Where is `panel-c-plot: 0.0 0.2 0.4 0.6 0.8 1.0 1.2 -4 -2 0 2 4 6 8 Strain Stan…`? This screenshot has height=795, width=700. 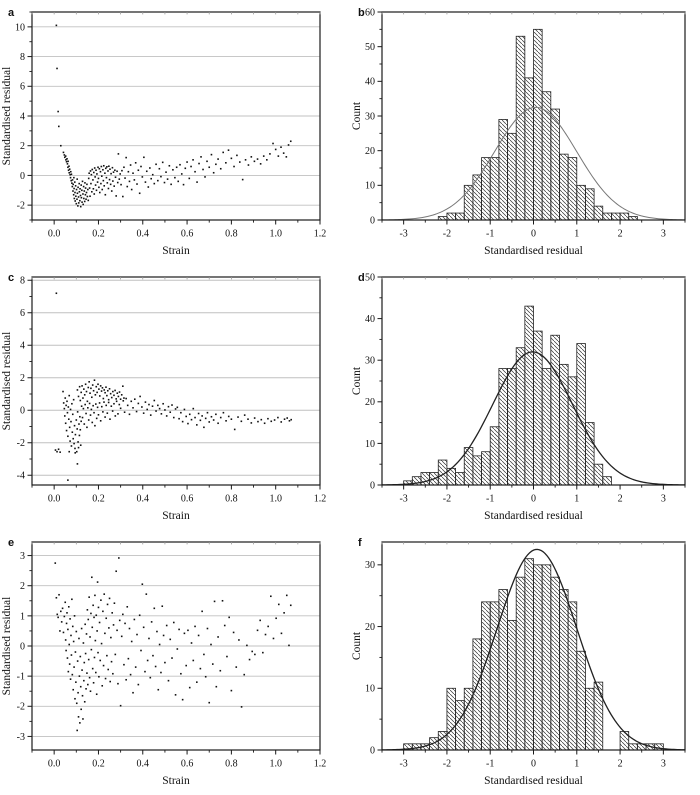 panel-c-plot: 0.0 0.2 0.4 0.6 0.8 1.0 1.2 -4 -2 0 2 4 6 8 Strain Stan… is located at coordinates (164, 399).